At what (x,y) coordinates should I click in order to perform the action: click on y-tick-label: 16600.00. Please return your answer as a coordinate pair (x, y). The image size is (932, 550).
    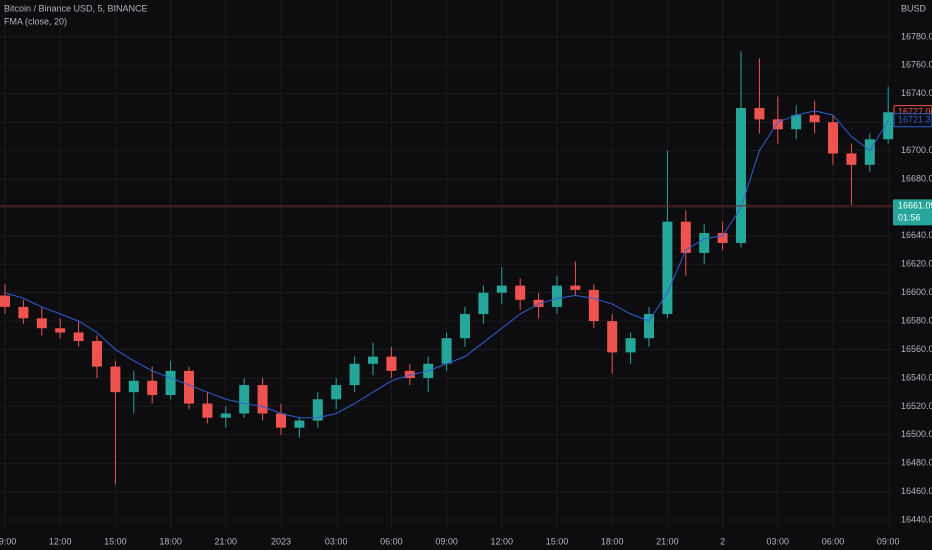
    Looking at the image, I should click on (916, 292).